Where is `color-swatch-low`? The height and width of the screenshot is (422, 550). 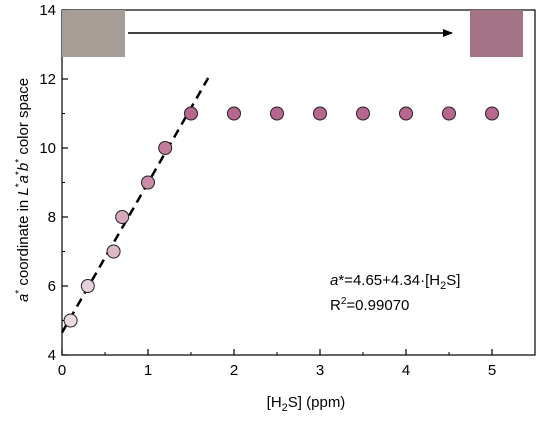
color-swatch-low is located at coordinates (93, 33).